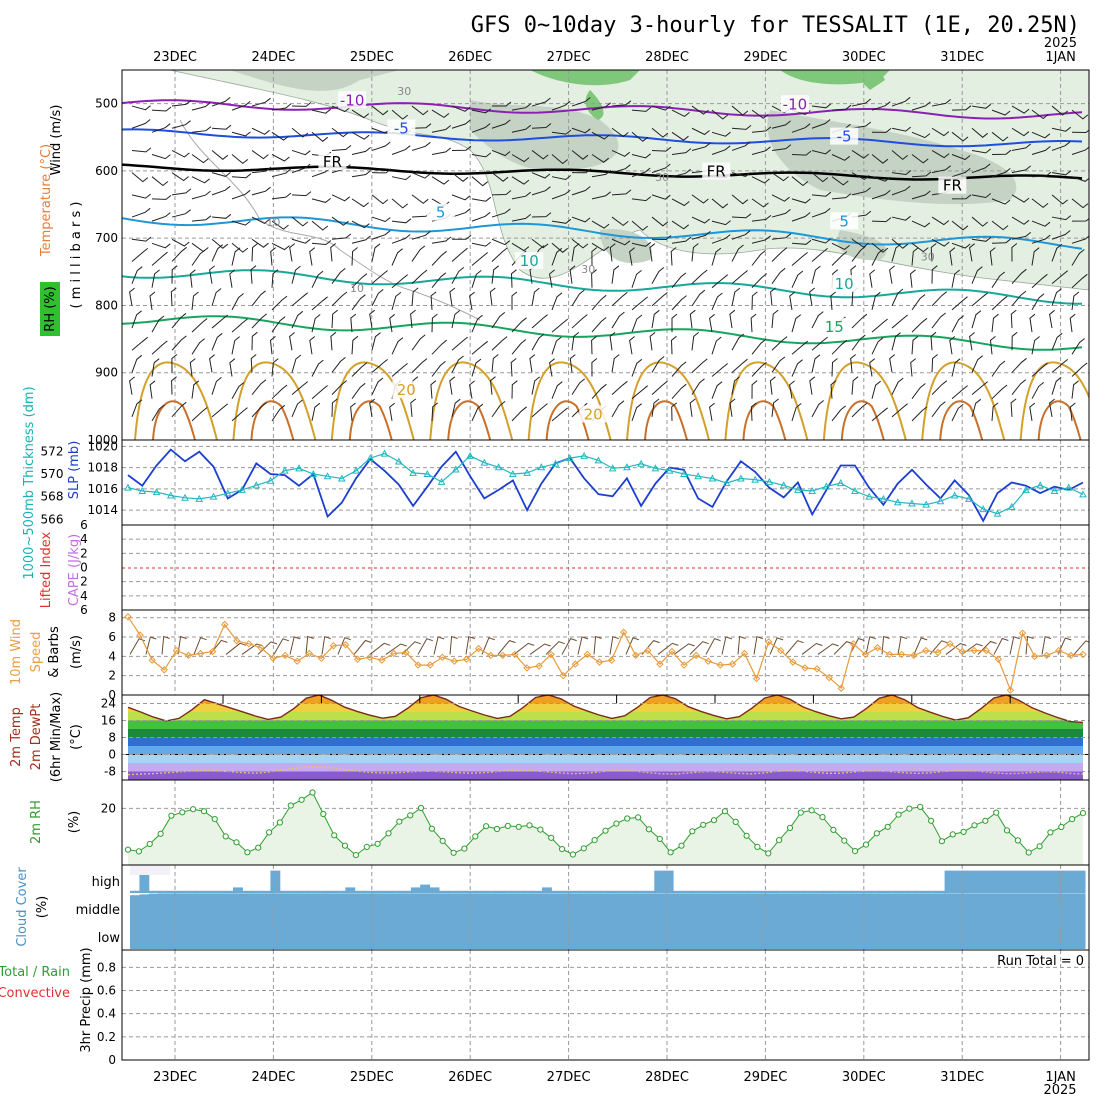  What do you see at coordinates (52, 519) in the screenshot?
I see `thickness-tick-label: 566` at bounding box center [52, 519].